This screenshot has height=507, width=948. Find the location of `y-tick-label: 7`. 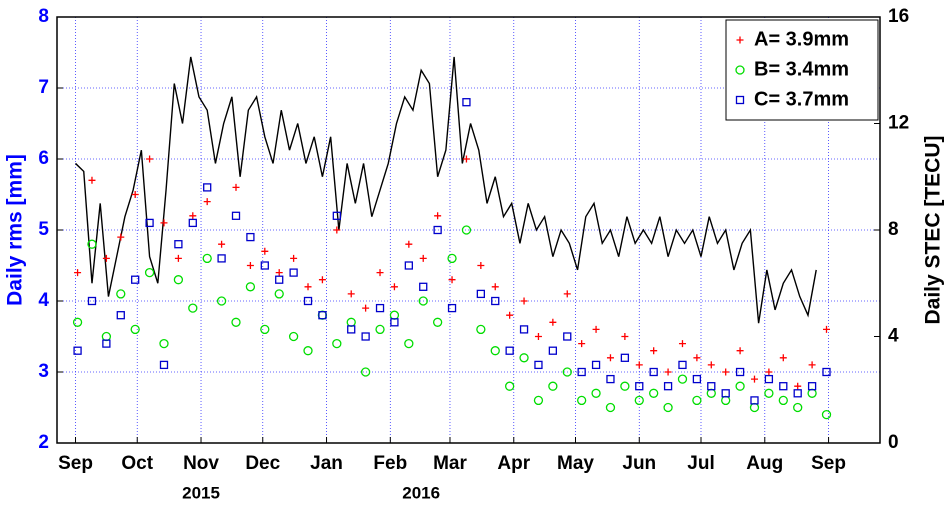

y-tick-label: 7 is located at coordinates (43, 87).